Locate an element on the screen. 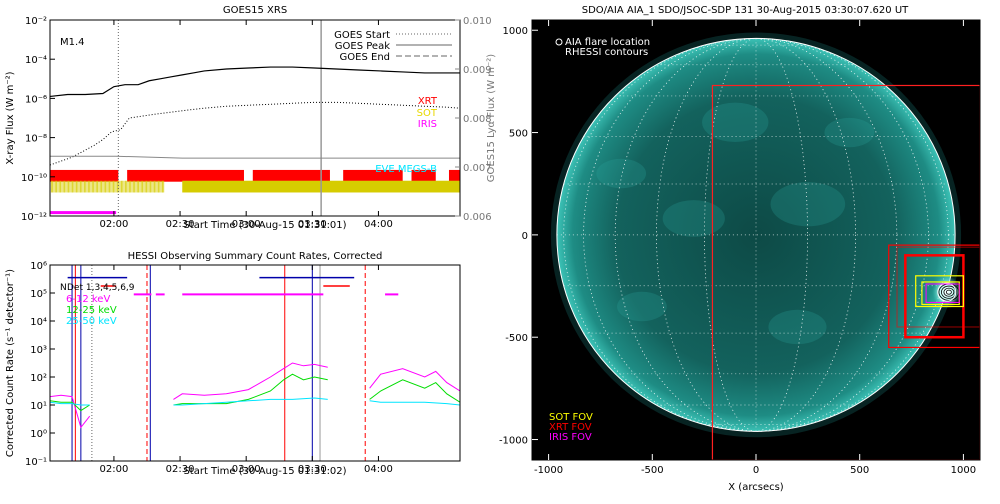  hessi-legend-label: 6-12 keV is located at coordinates (88, 299).